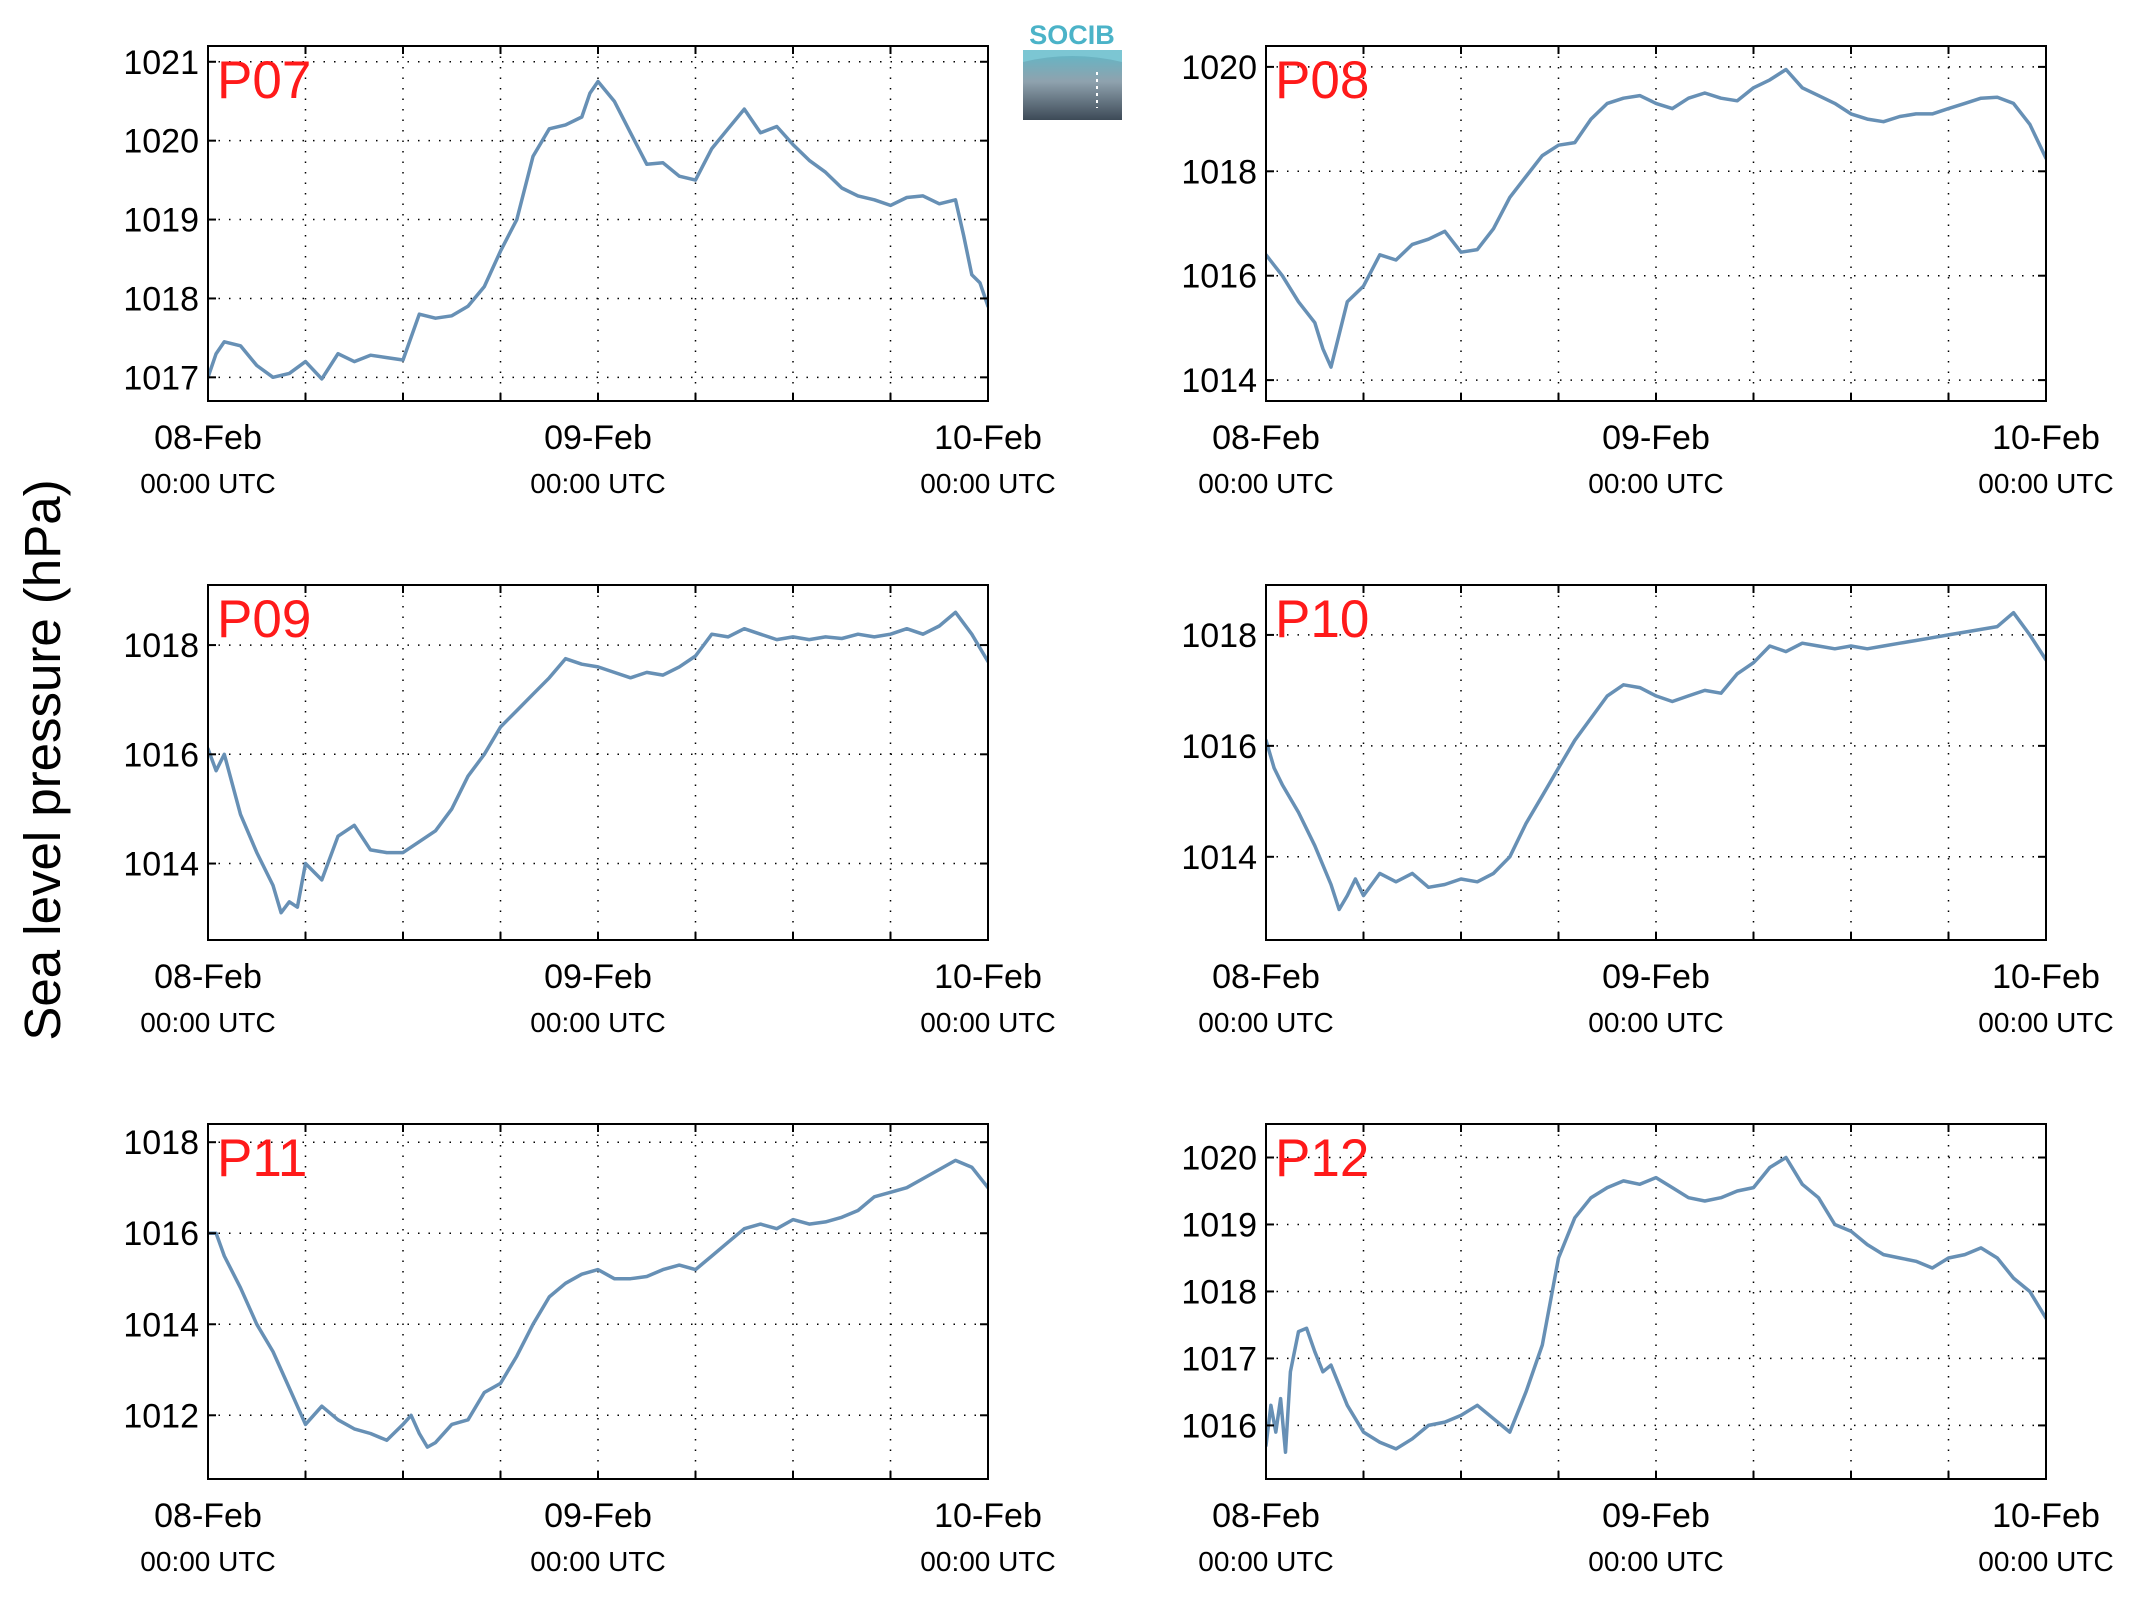  What do you see at coordinates (161, 63) in the screenshot?
I see `y-tick-label: 1021` at bounding box center [161, 63].